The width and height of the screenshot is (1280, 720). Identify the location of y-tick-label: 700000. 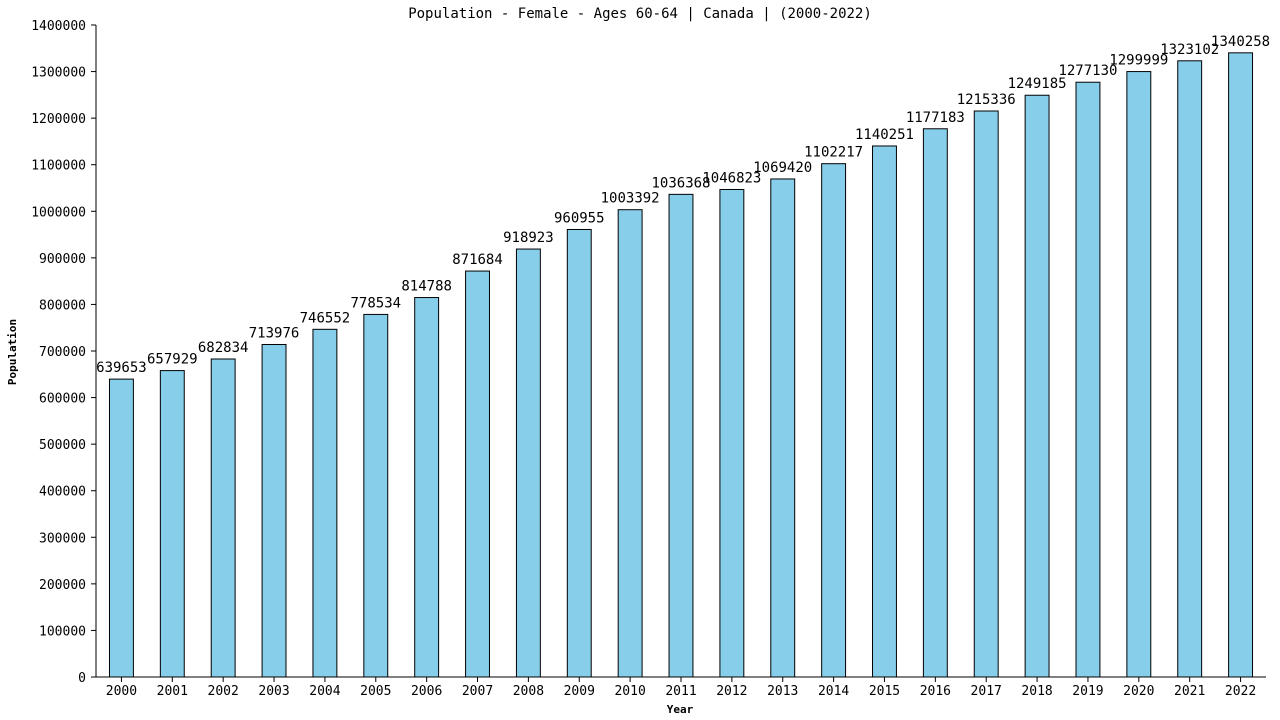
(62, 352).